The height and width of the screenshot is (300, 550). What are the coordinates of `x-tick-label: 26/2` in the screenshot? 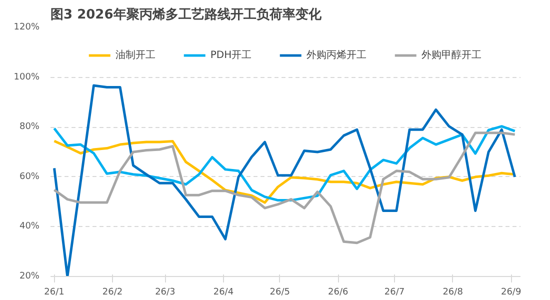 It's located at (112, 293).